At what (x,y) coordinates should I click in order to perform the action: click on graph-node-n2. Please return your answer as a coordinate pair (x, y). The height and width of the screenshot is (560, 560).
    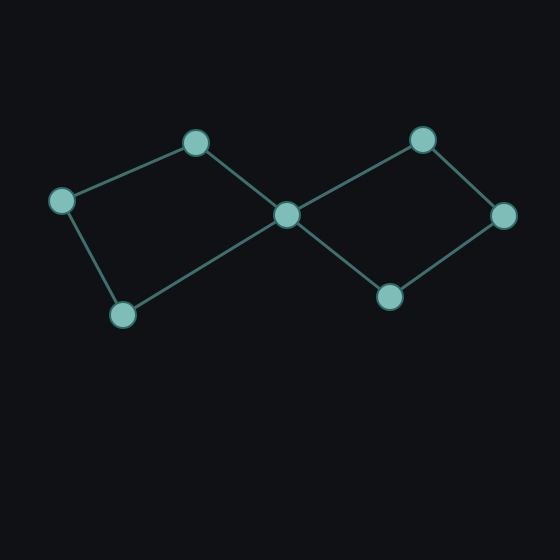
    Looking at the image, I should click on (196, 143).